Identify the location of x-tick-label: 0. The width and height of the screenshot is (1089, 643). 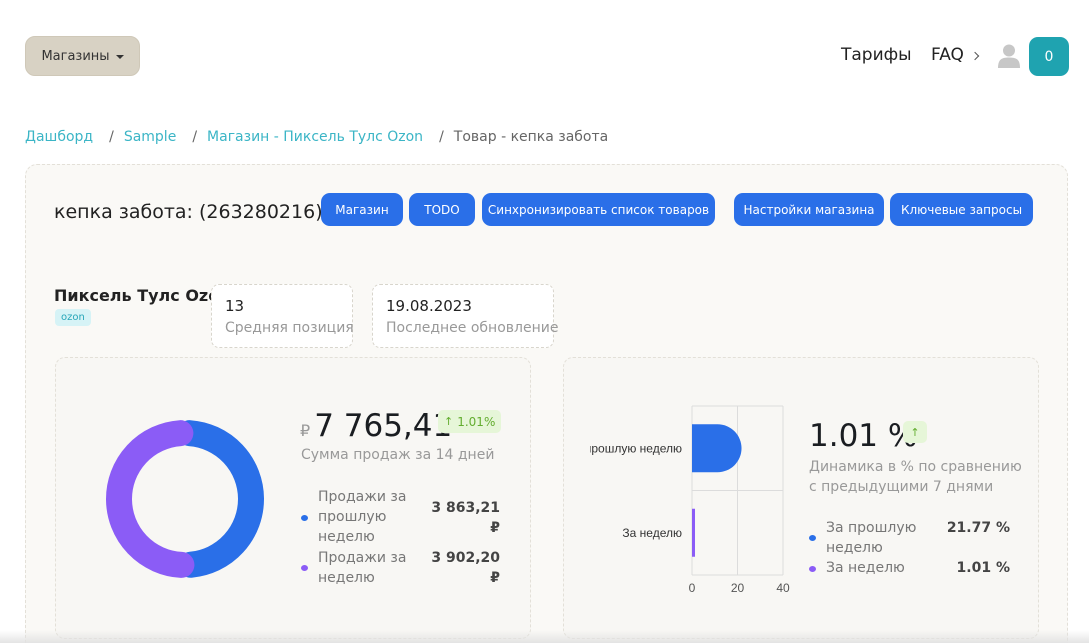
(692, 588).